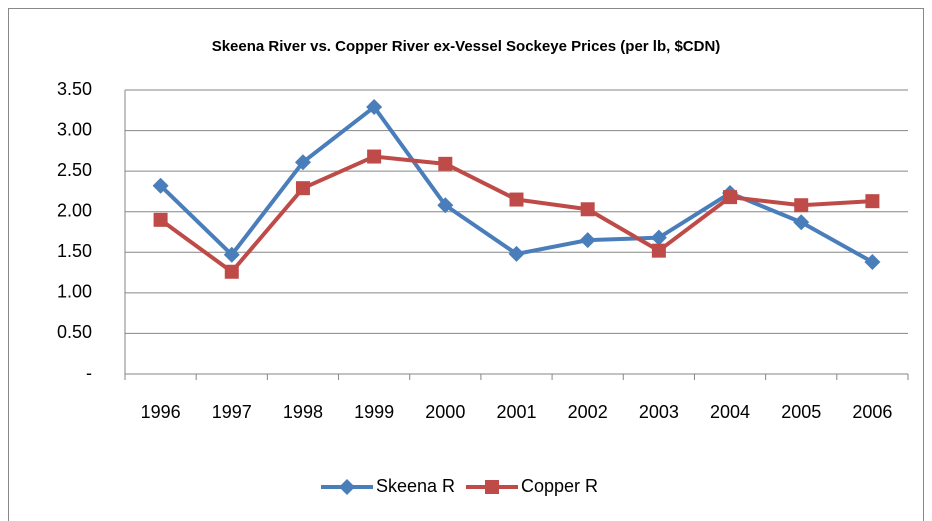  Describe the element at coordinates (415, 486) in the screenshot. I see `legend-label: Skeena R` at that location.